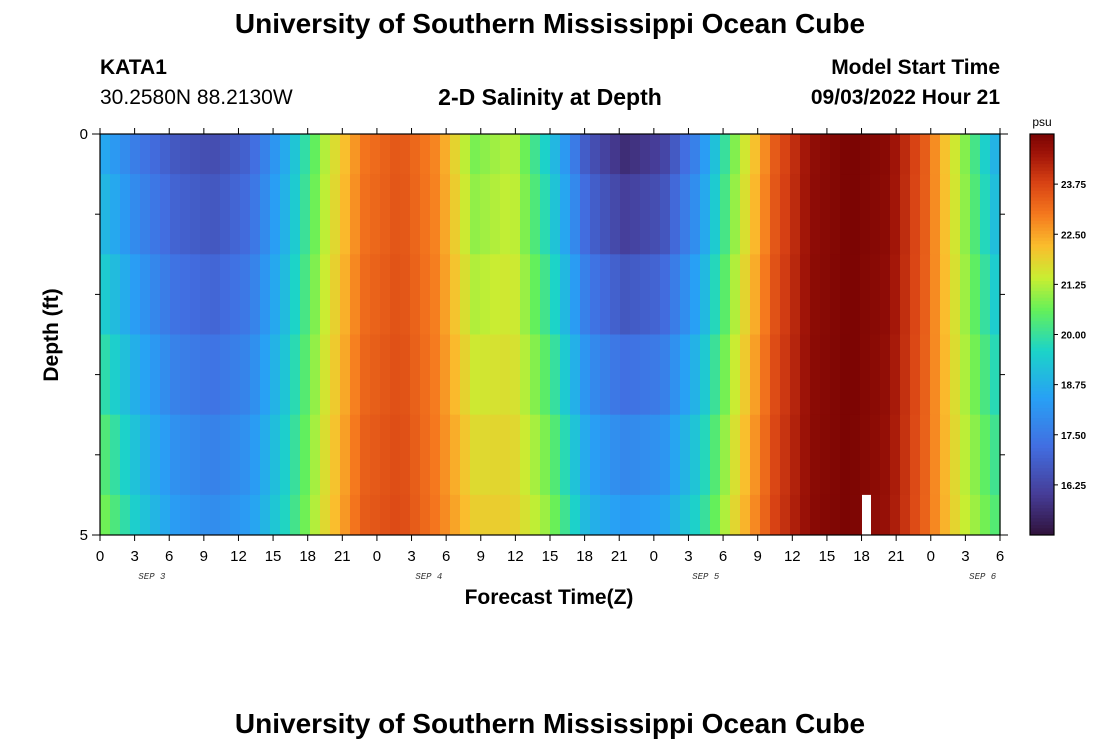  Describe the element at coordinates (342, 556) in the screenshot. I see `x-tick-label: 21` at that location.